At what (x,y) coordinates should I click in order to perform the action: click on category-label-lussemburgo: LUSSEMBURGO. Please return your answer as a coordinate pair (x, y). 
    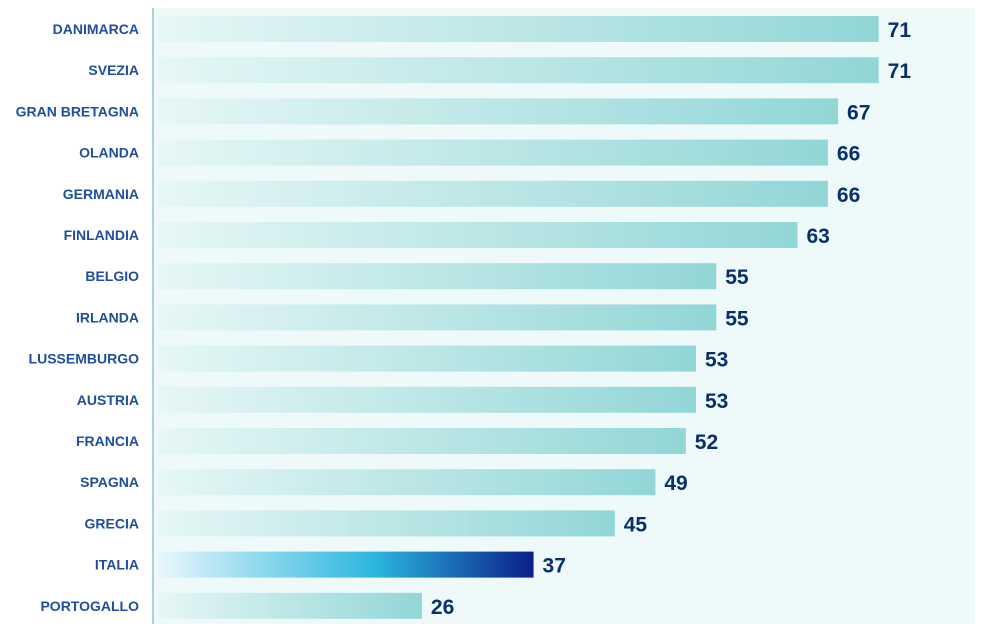
    Looking at the image, I should click on (84, 359).